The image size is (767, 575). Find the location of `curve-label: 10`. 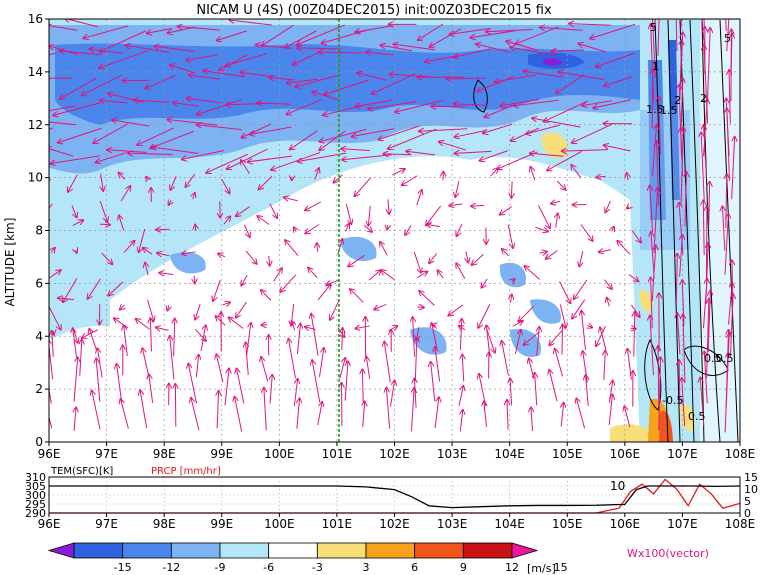

curve-label: 10 is located at coordinates (617, 486).